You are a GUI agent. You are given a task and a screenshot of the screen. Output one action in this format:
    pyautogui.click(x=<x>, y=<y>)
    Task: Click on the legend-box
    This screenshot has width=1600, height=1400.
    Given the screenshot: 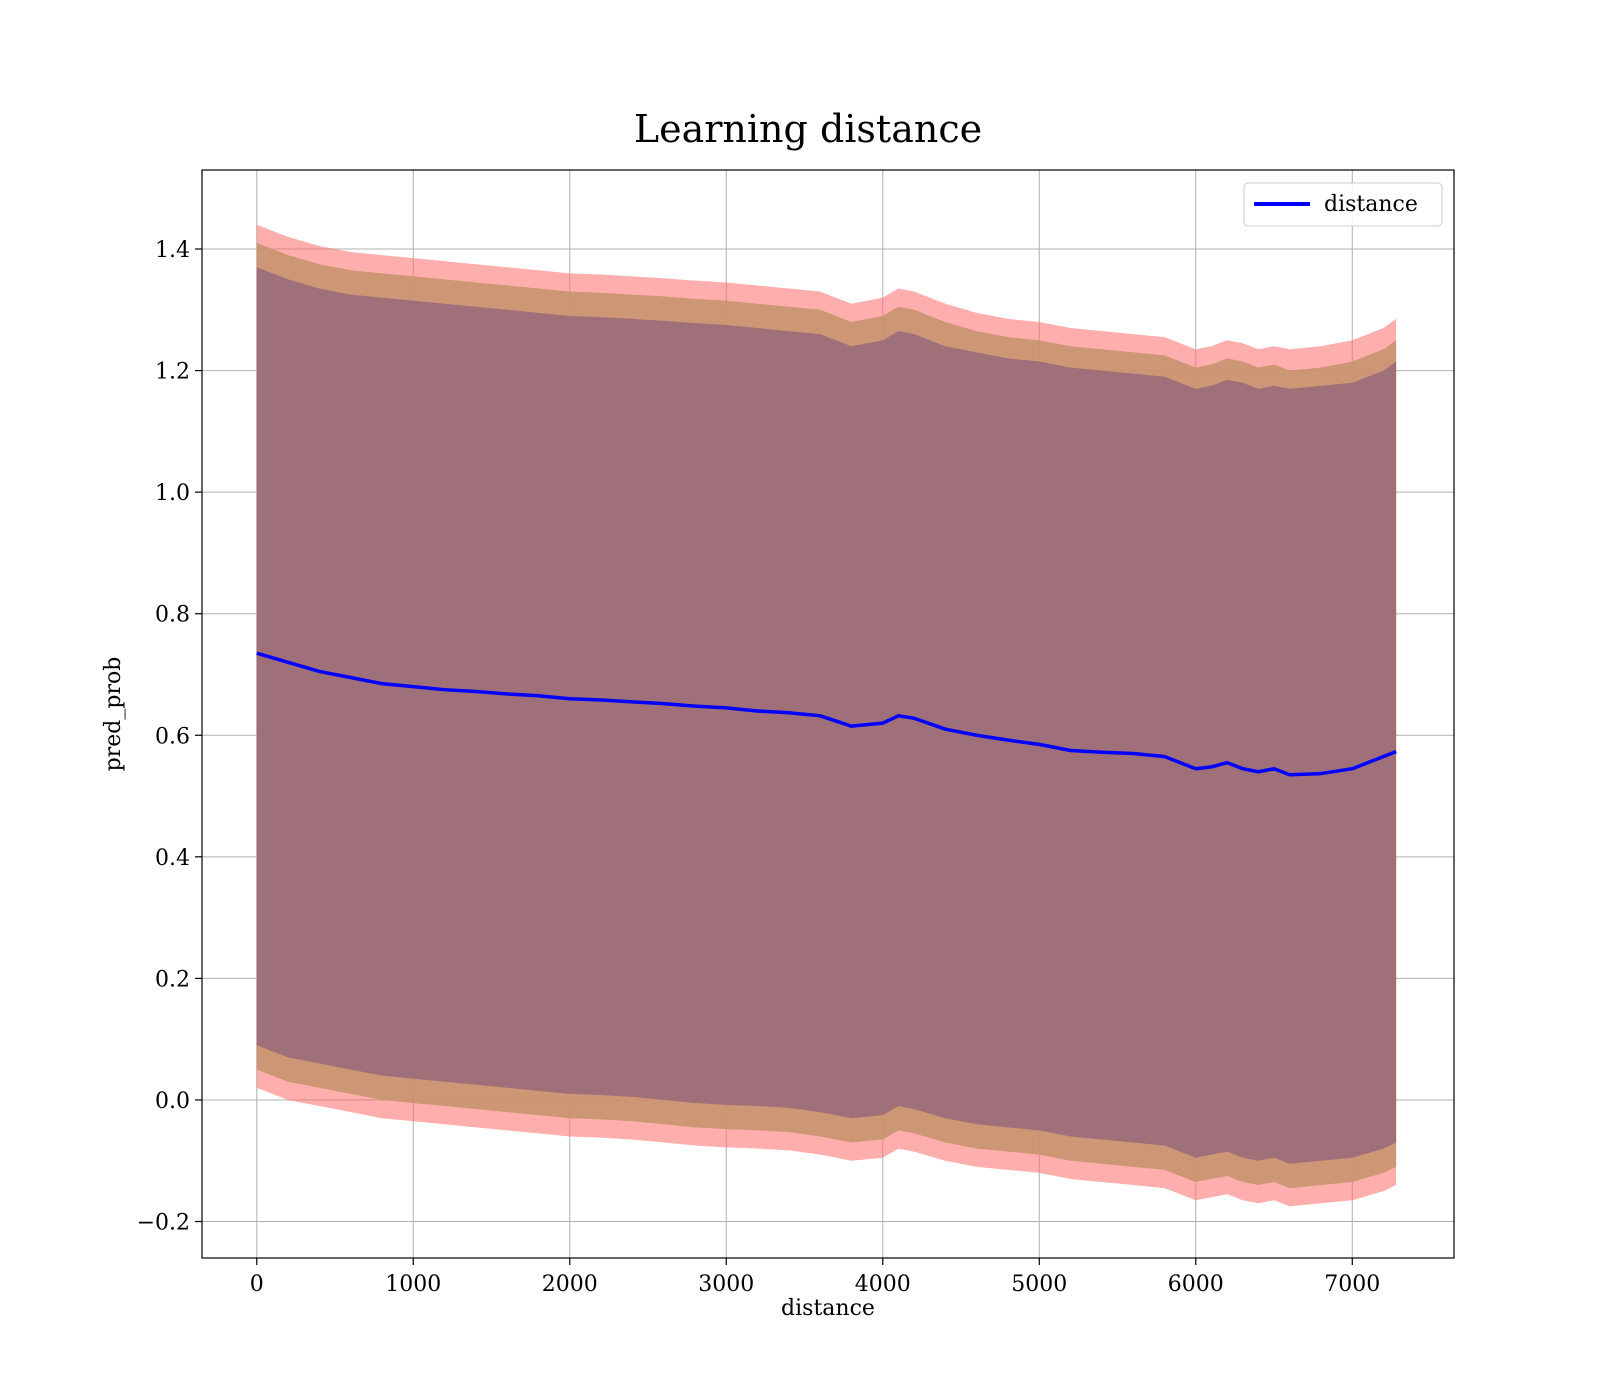 What is the action you would take?
    pyautogui.click(x=1343, y=204)
    